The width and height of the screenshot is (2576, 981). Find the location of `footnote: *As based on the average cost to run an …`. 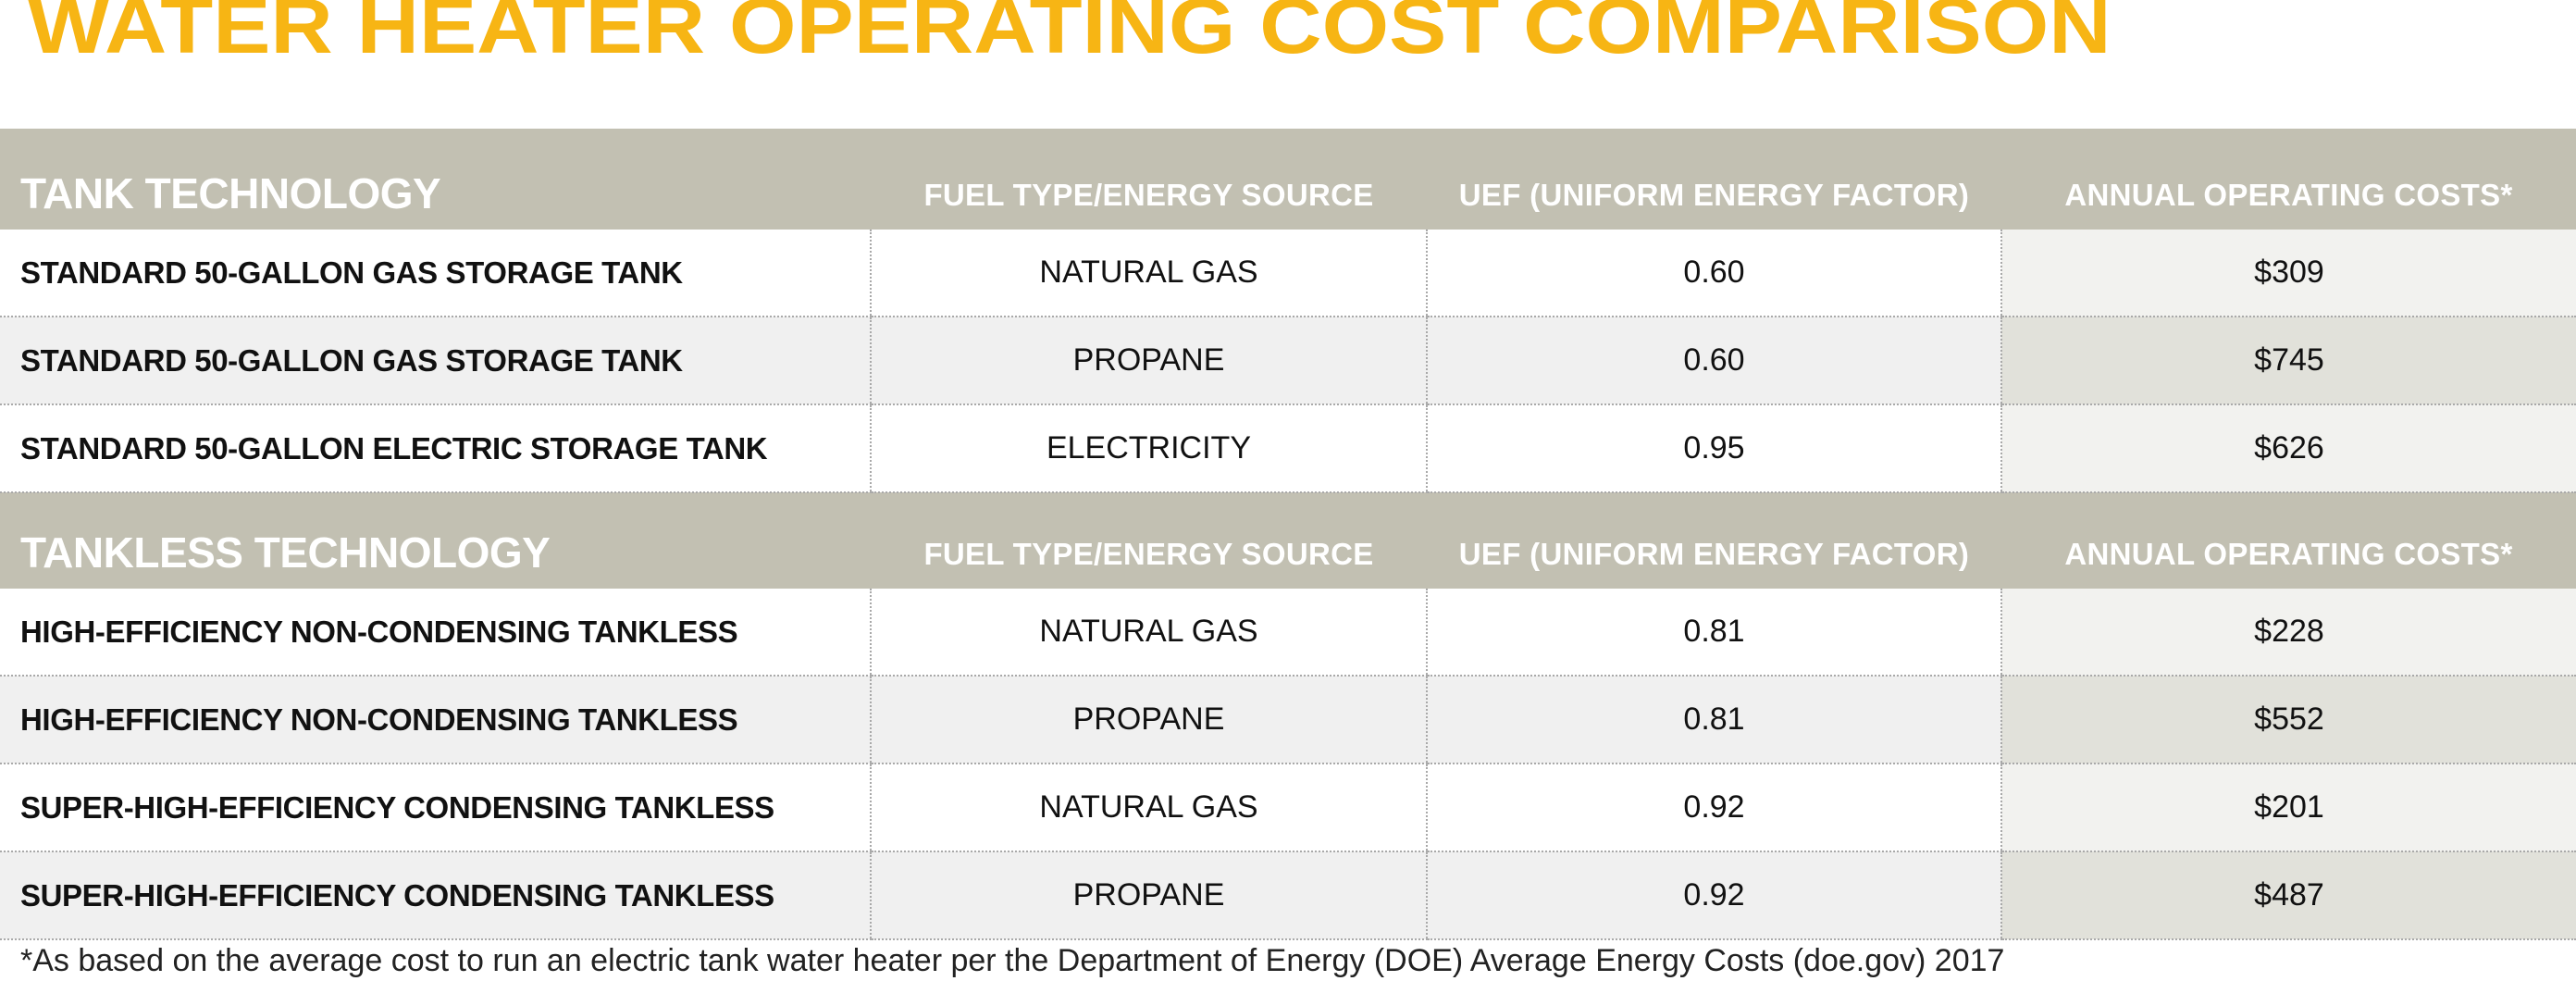

footnote: *As based on the average cost to run an … is located at coordinates (1013, 961).